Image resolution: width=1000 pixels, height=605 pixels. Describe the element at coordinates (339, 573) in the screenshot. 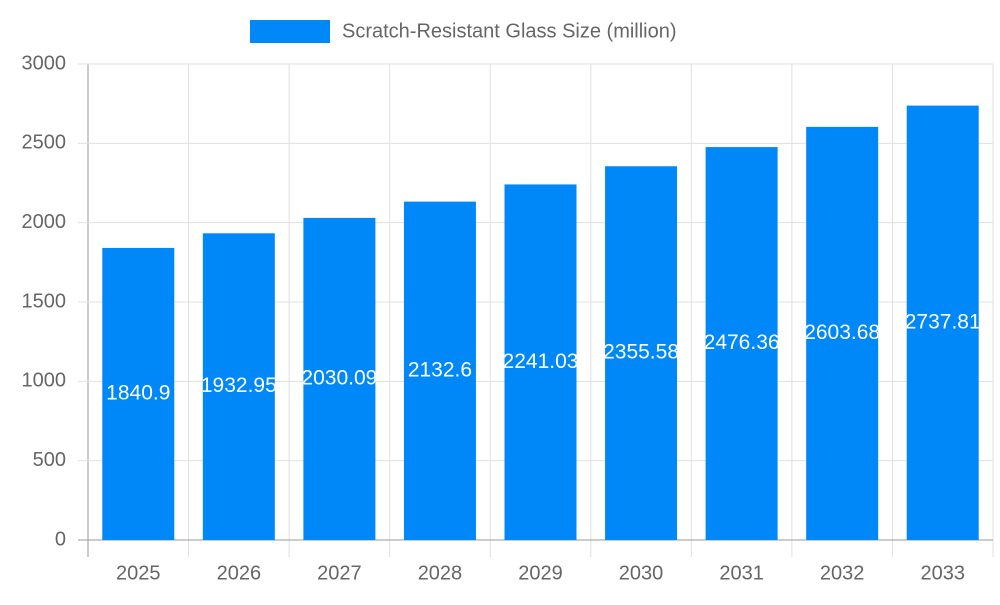

I see `x-tick-label: 2027` at that location.